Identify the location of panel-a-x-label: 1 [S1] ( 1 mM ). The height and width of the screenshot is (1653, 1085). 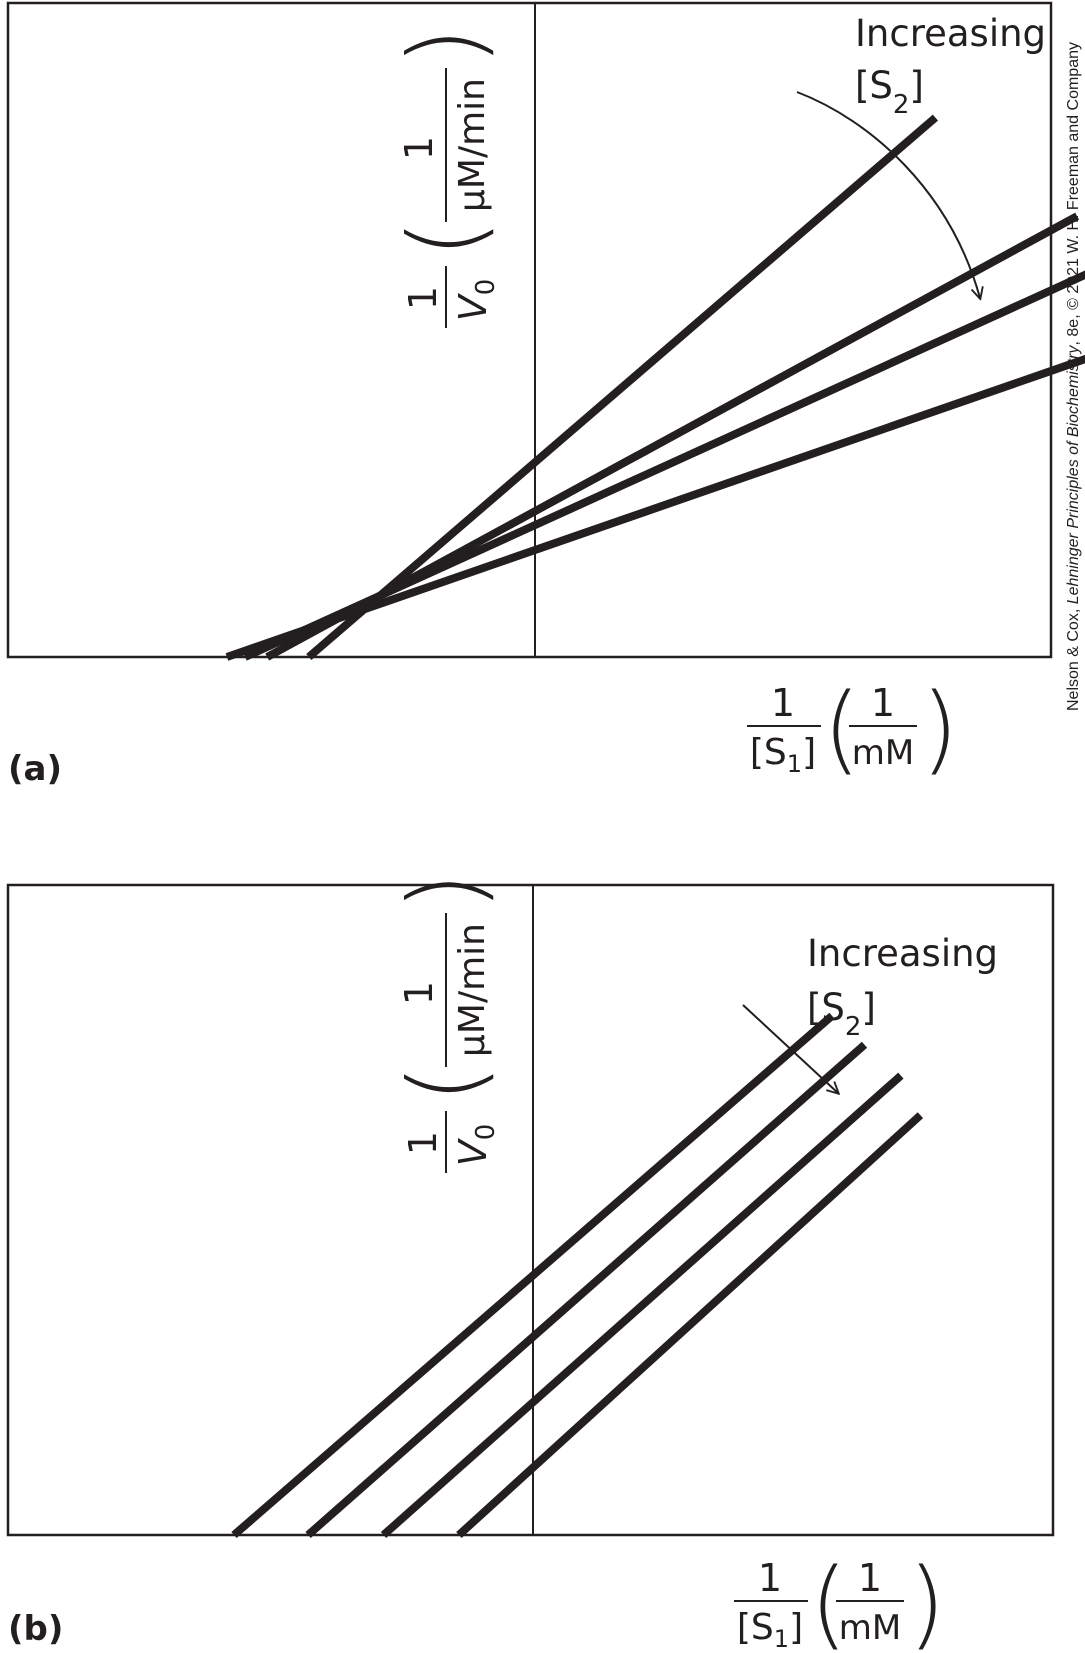
(852, 729).